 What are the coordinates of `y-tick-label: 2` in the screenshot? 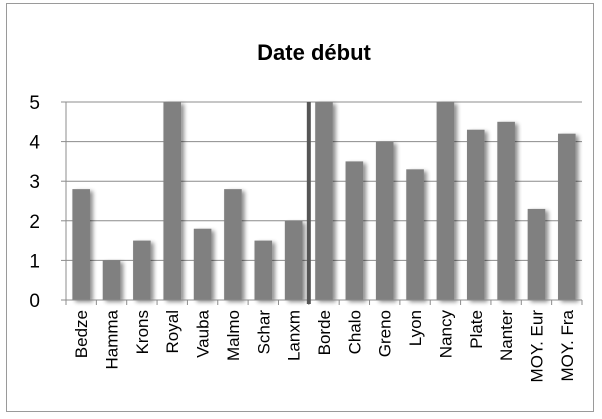 It's located at (34, 222).